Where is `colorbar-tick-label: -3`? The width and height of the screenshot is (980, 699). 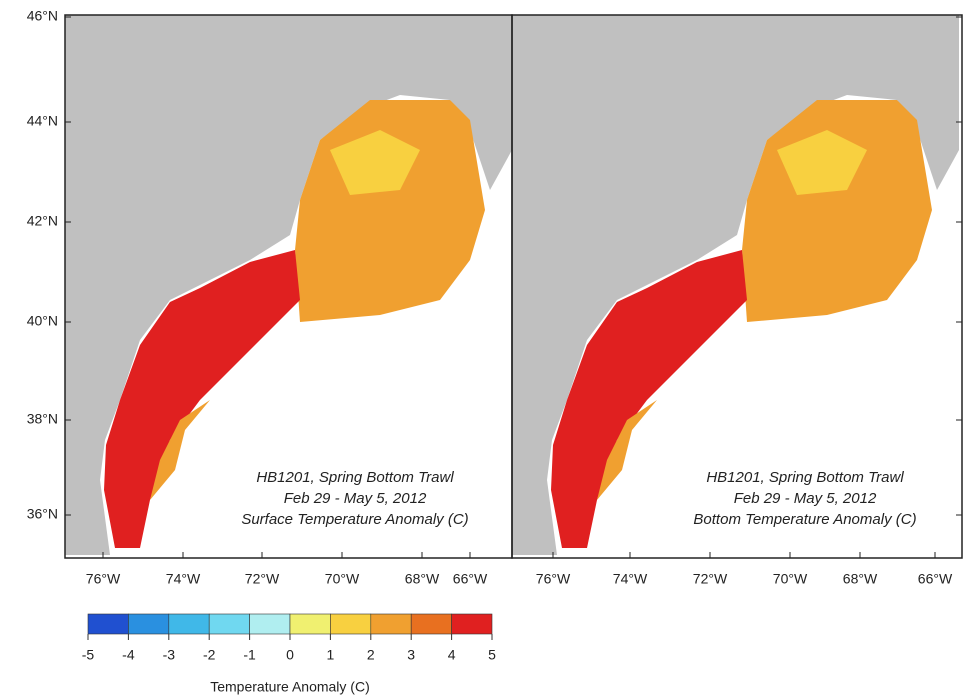
colorbar-tick-label: -3 is located at coordinates (169, 655).